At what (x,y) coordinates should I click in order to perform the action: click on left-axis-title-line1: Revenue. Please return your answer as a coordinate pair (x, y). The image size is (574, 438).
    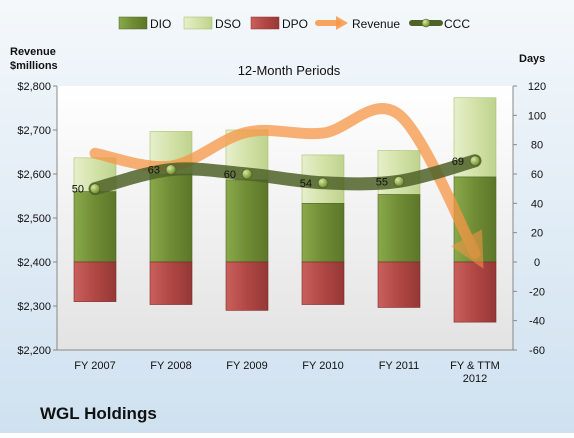
    Looking at the image, I should click on (33, 52).